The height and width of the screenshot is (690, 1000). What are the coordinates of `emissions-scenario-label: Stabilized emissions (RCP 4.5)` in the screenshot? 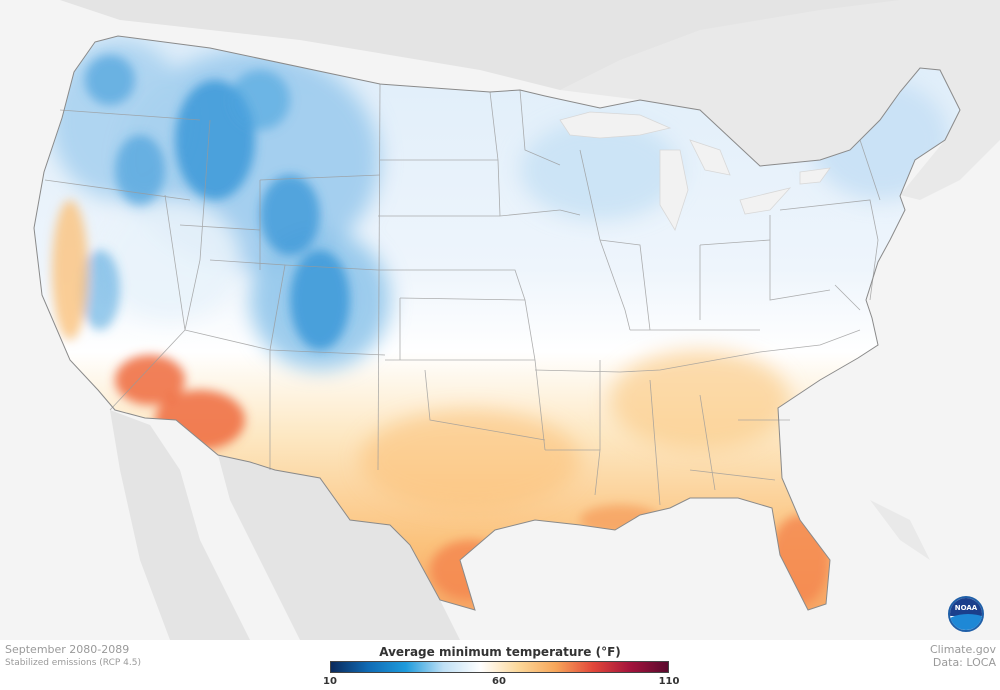 It's located at (73, 663).